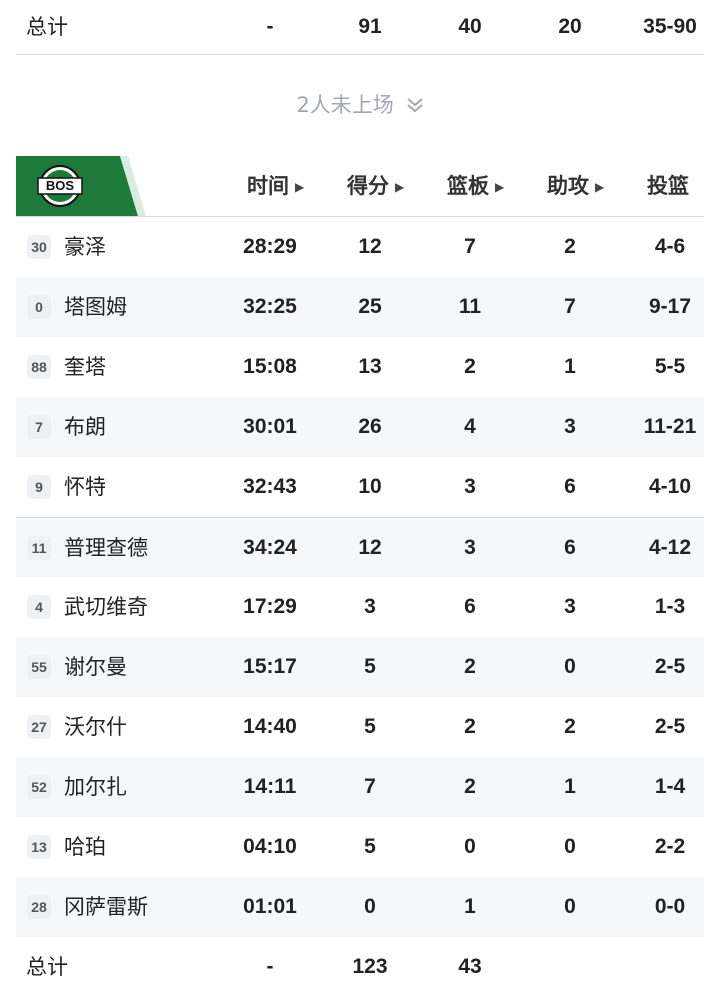 This screenshot has height=994, width=720. Describe the element at coordinates (470, 246) in the screenshot. I see `player-rebounds: 7` at that location.